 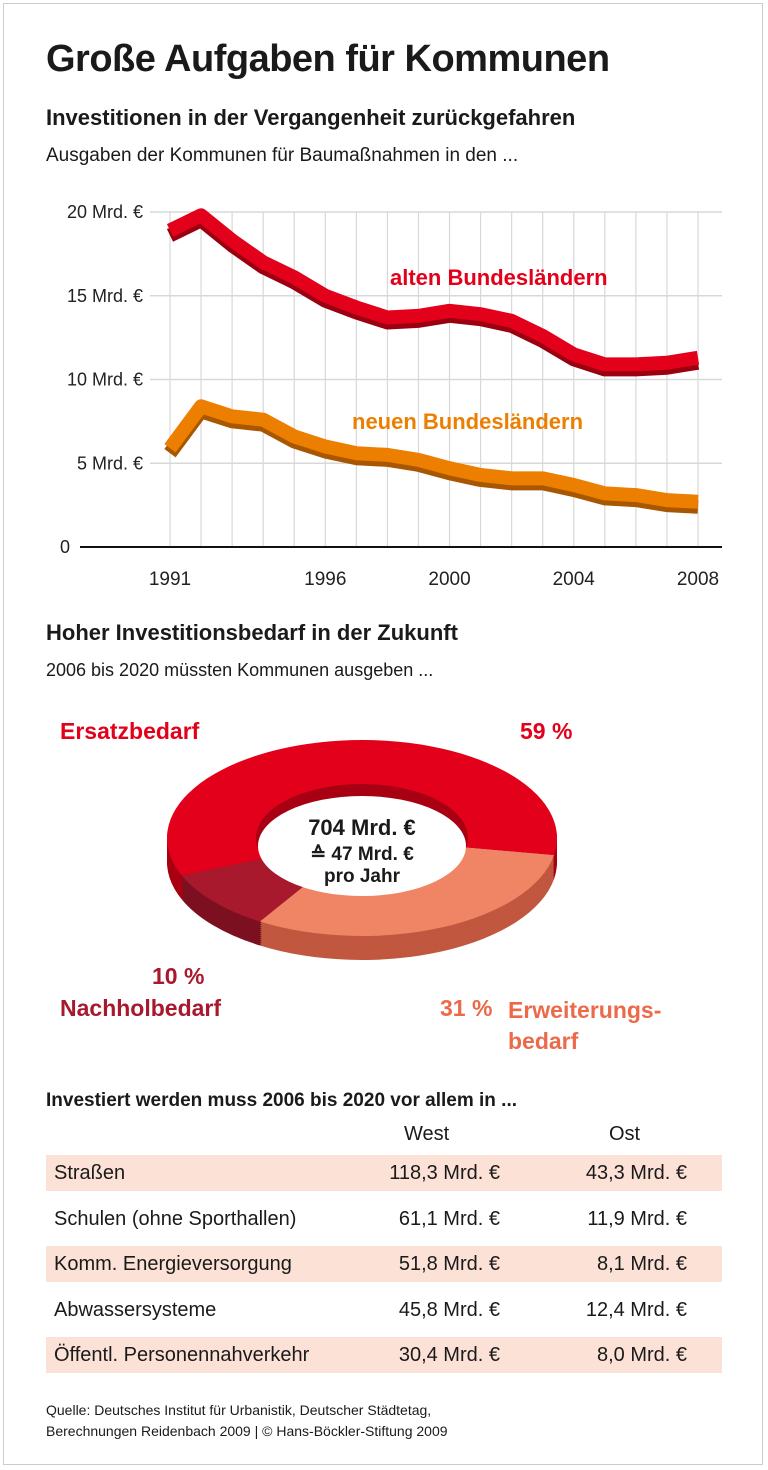 What do you see at coordinates (170, 579) in the screenshot?
I see `x-tick-label: 1991` at bounding box center [170, 579].